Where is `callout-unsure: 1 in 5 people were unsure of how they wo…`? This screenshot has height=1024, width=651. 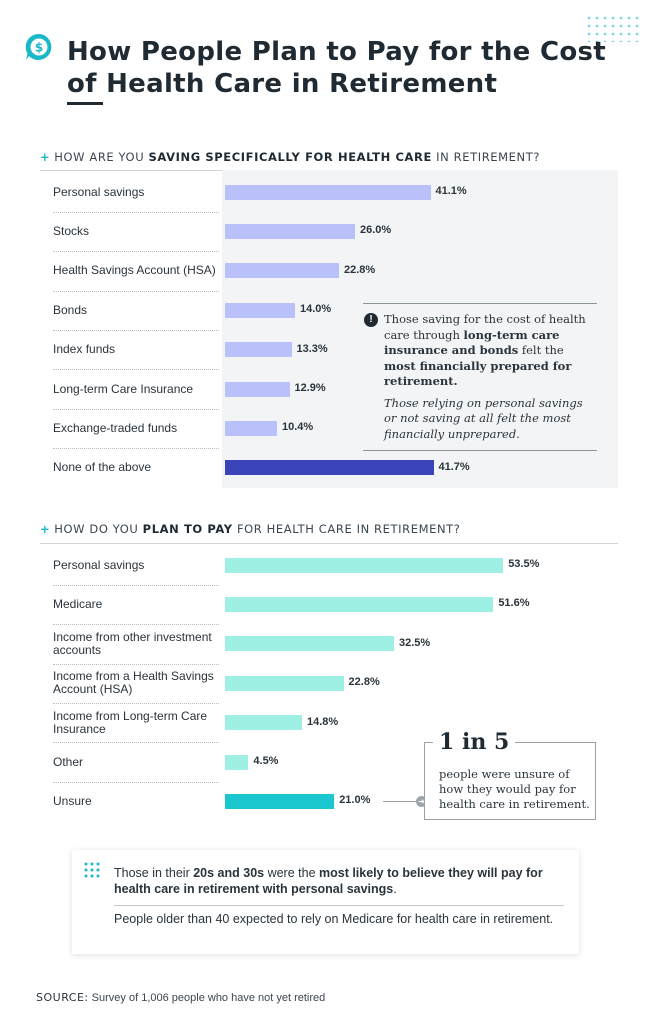
callout-unsure: 1 in 5 people were unsure of how they wo… is located at coordinates (510, 774).